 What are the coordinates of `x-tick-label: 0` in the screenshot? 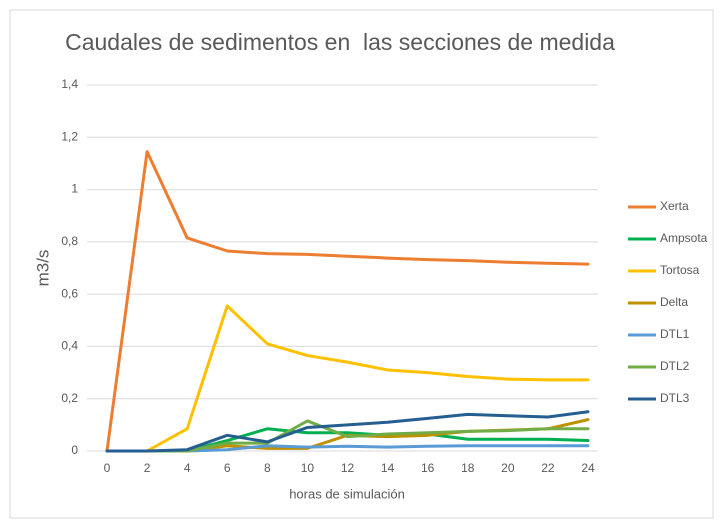 It's located at (107, 468).